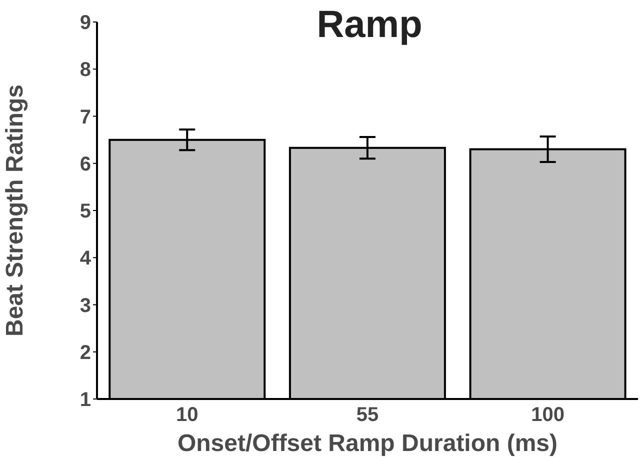  I want to click on x-tick-label: 100, so click(548, 415).